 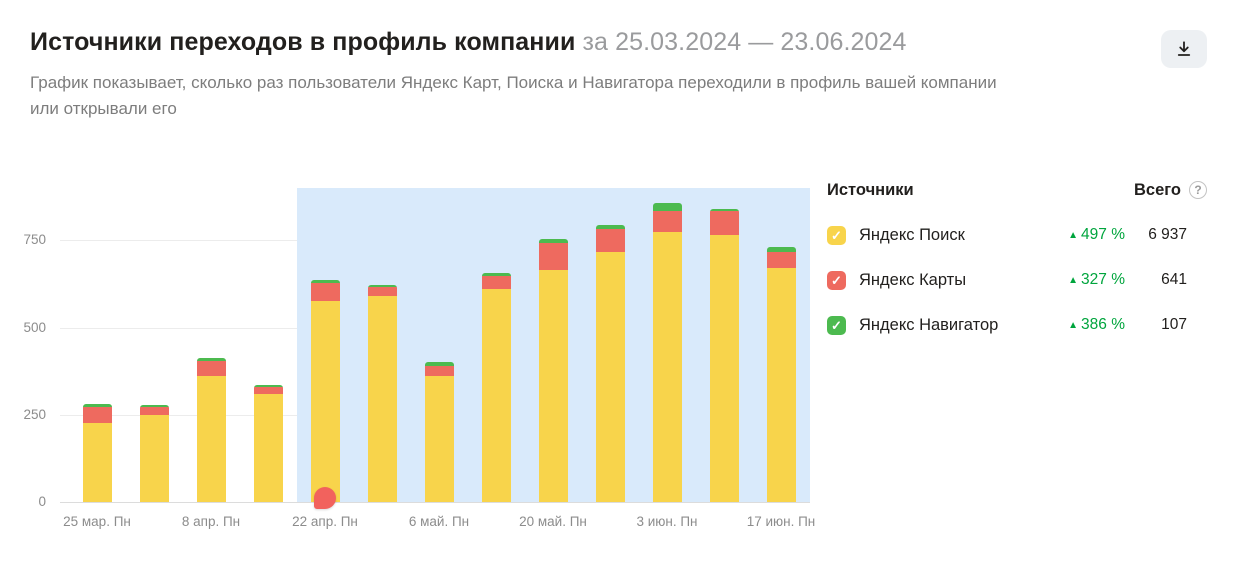 I want to click on legend-header: Источники Всего ?, so click(x=1017, y=190).